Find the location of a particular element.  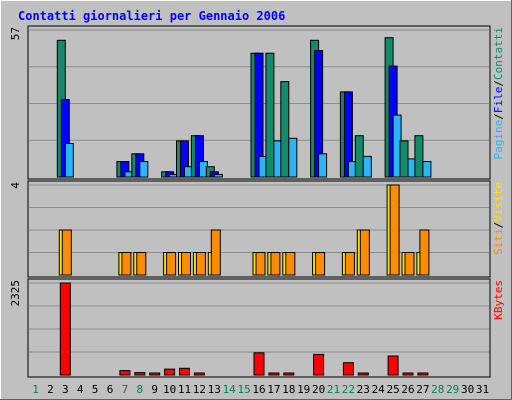

x-tick-label-day-3: 3 is located at coordinates (65, 389).